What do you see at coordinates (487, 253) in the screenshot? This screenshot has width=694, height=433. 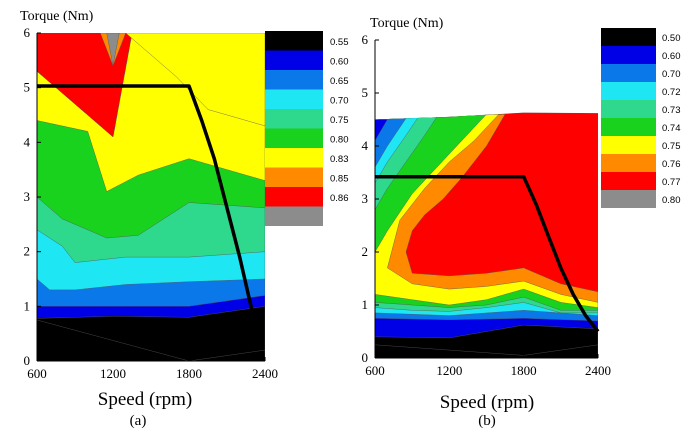 I see `torque-speed-envelope-line` at bounding box center [487, 253].